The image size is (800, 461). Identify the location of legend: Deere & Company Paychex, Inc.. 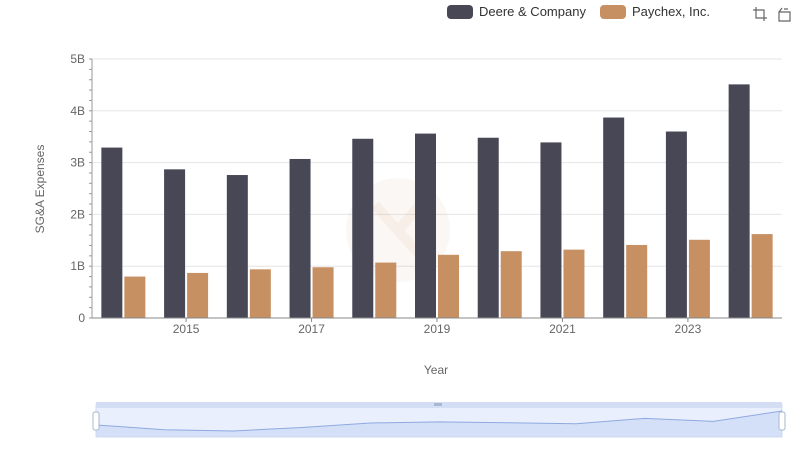
(578, 11).